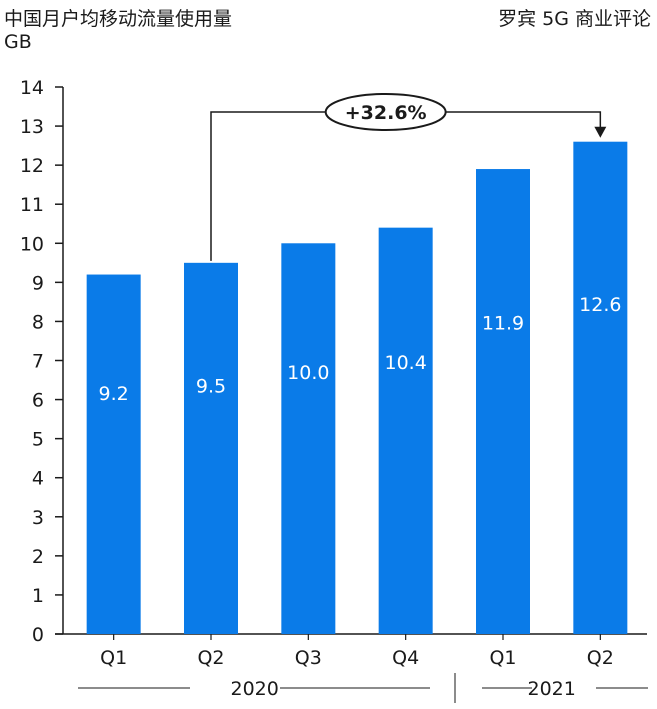 Image resolution: width=657 pixels, height=709 pixels. I want to click on y-tick-label: 12, so click(32, 166).